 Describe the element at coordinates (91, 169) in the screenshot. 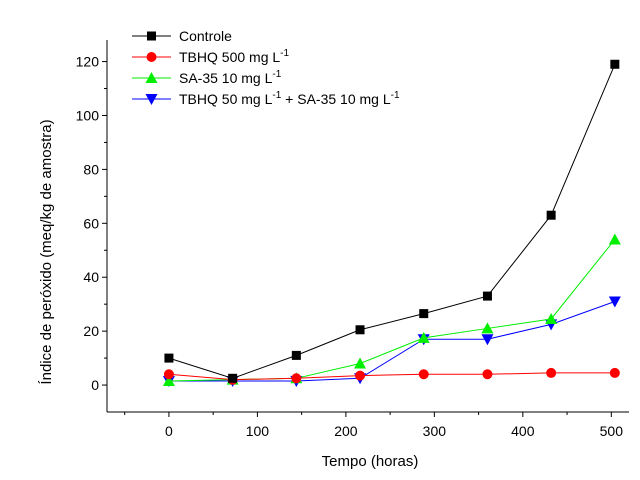

I see `y-tick-label: 80` at that location.